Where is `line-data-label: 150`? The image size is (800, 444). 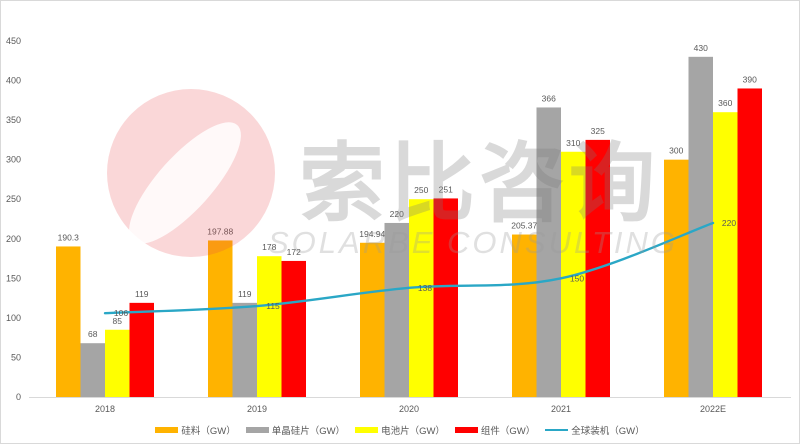
line-data-label: 150 is located at coordinates (577, 278).